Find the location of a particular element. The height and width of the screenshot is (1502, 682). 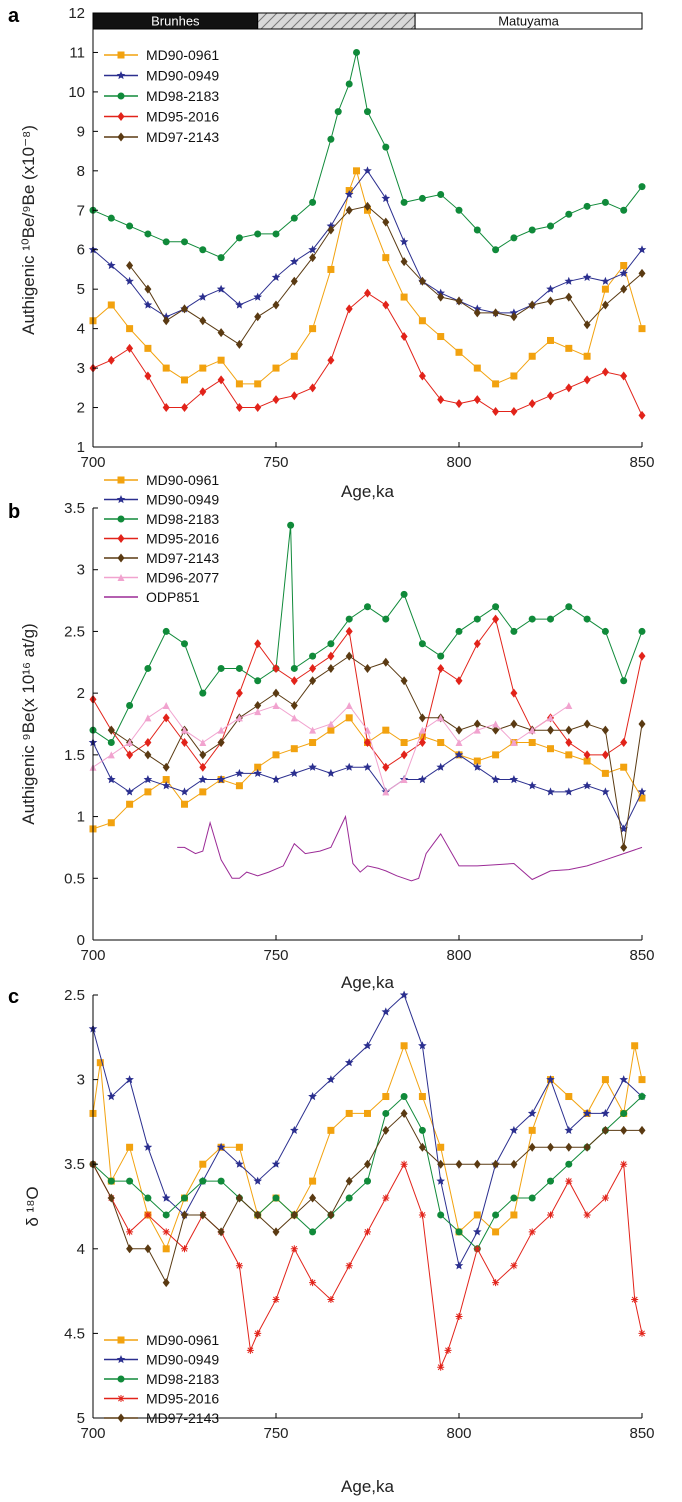

x-tick-label: 700 is located at coordinates (92, 1433).